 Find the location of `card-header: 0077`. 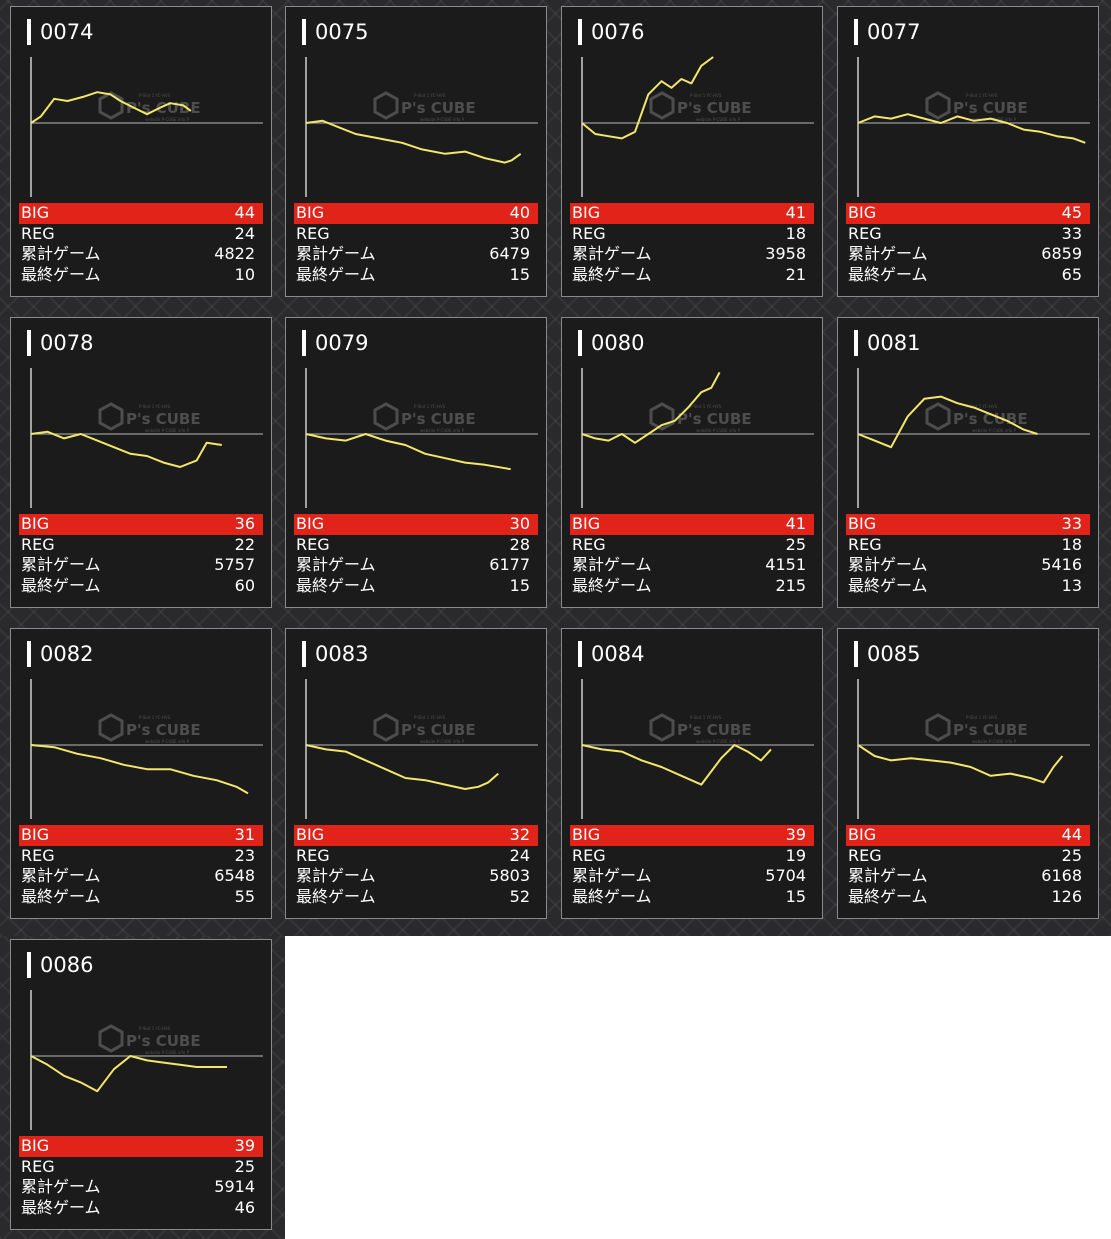

card-header: 0077 is located at coordinates (887, 32).